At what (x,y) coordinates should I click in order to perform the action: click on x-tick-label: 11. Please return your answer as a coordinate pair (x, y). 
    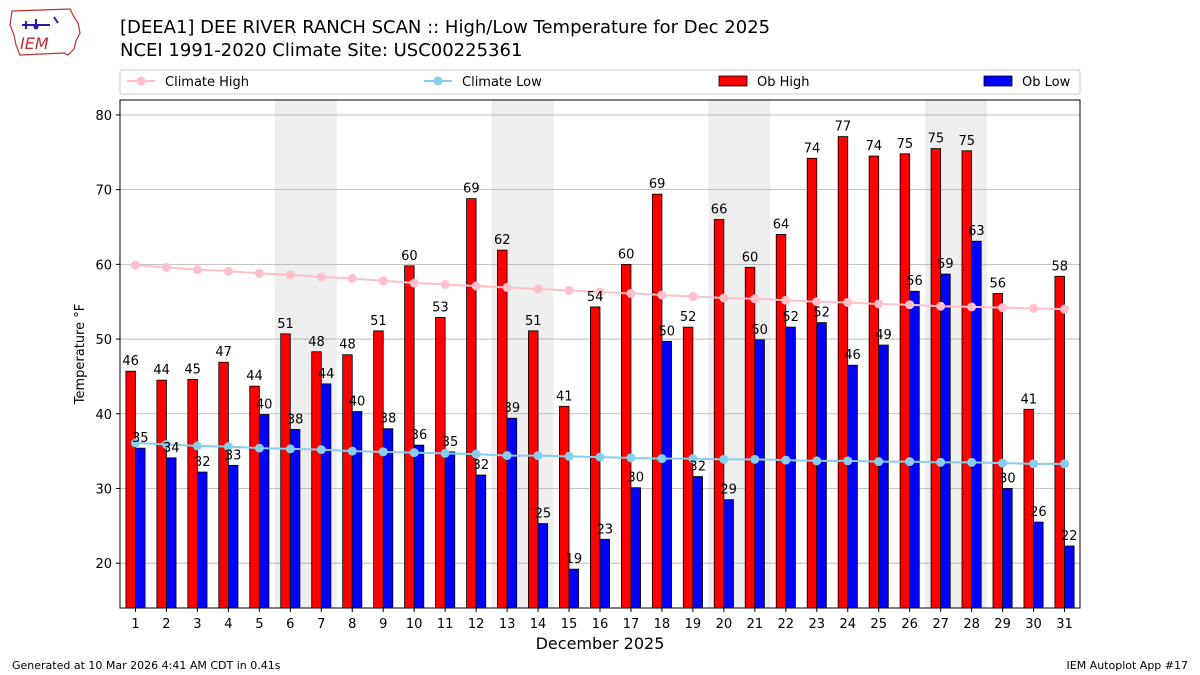
    Looking at the image, I should click on (445, 624).